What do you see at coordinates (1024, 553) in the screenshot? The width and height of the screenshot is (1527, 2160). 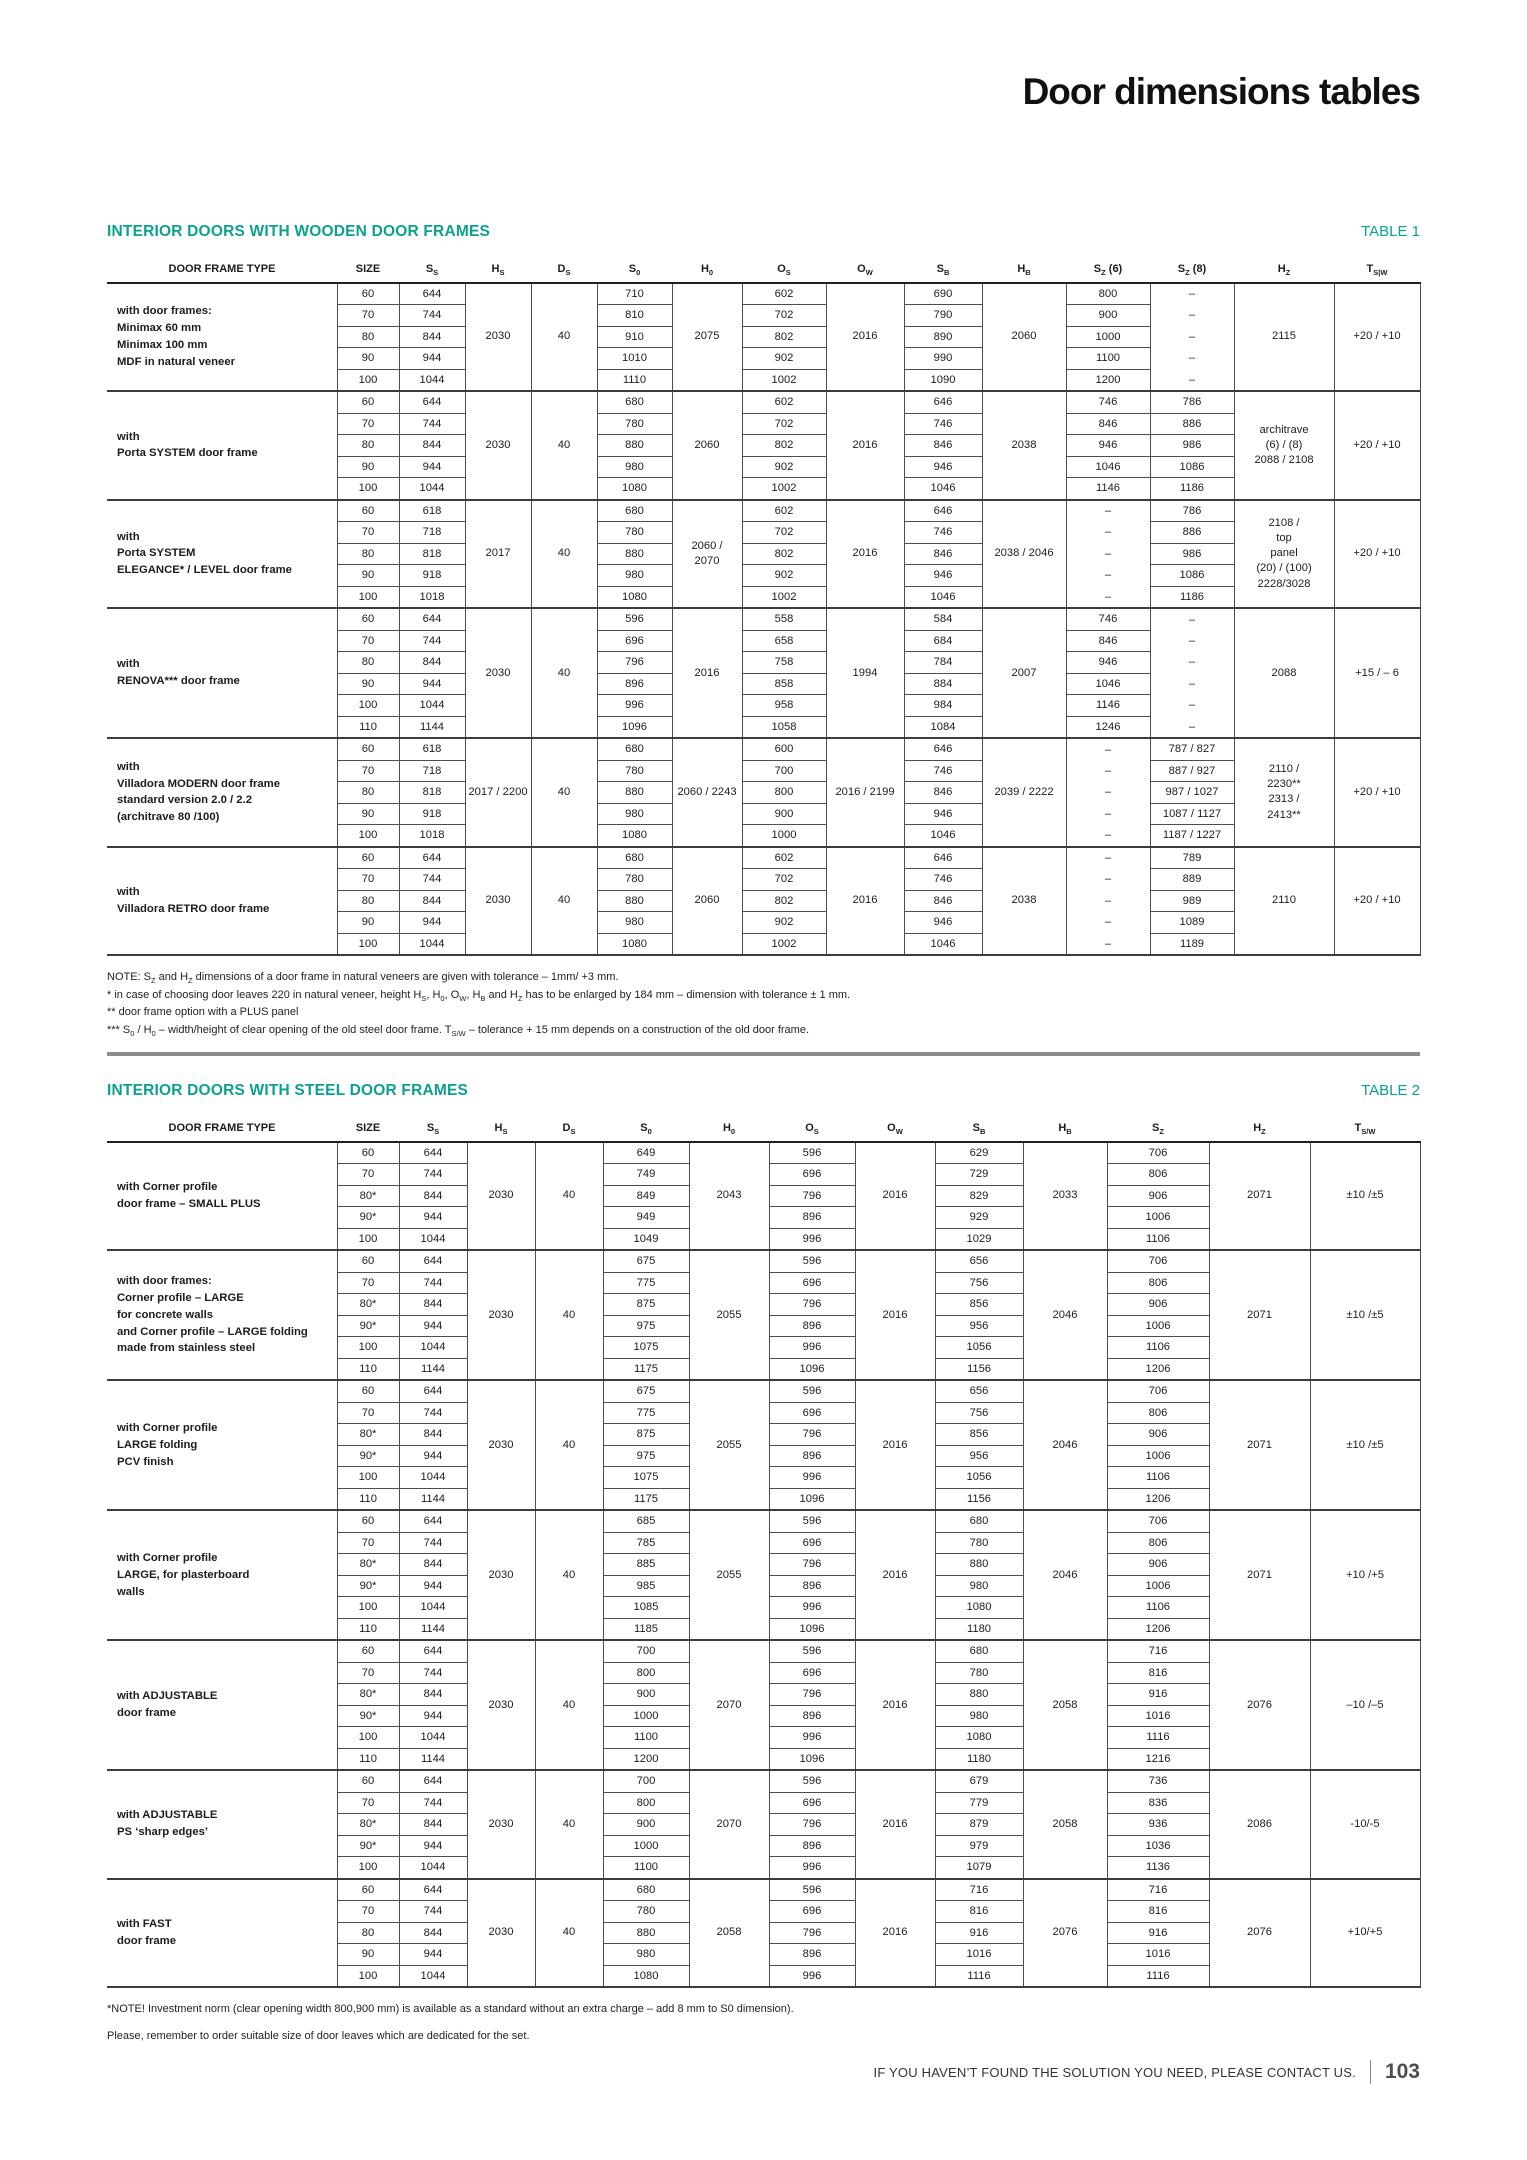 I see `hb-cell: 2038 / 2046` at bounding box center [1024, 553].